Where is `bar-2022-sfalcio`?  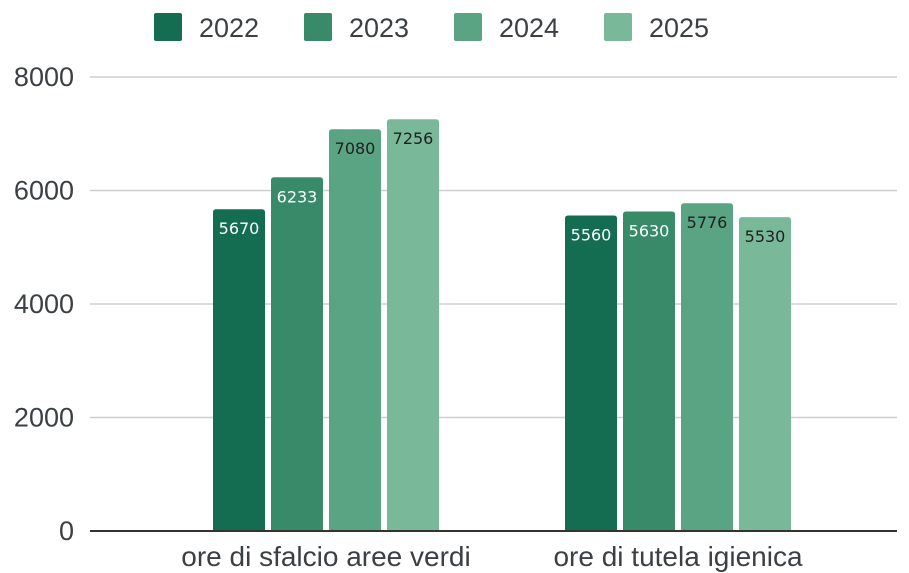 bar-2022-sfalcio is located at coordinates (239, 370).